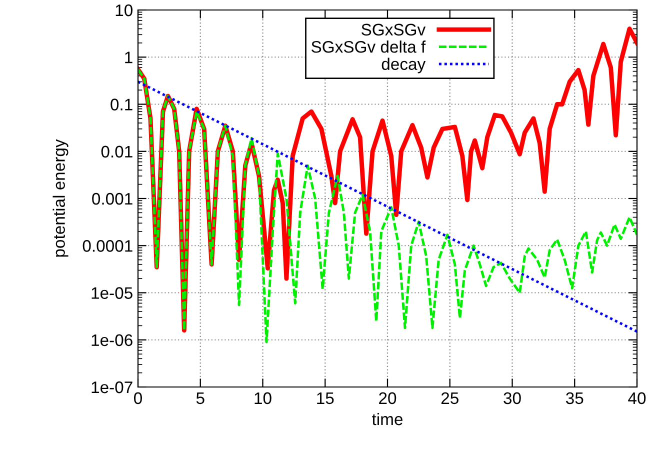 This screenshot has height=453, width=650. Describe the element at coordinates (325, 398) in the screenshot. I see `x-tick-label: 15` at that location.